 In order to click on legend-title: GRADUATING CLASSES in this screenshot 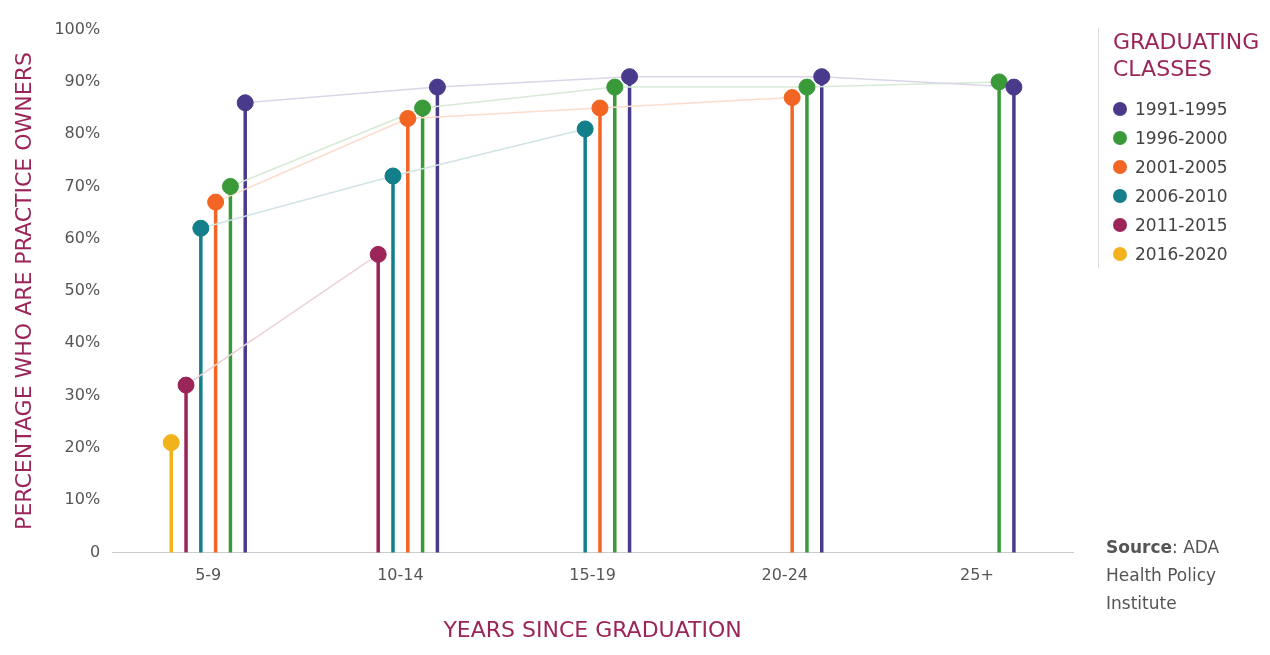, I will do `click(1187, 55)`.